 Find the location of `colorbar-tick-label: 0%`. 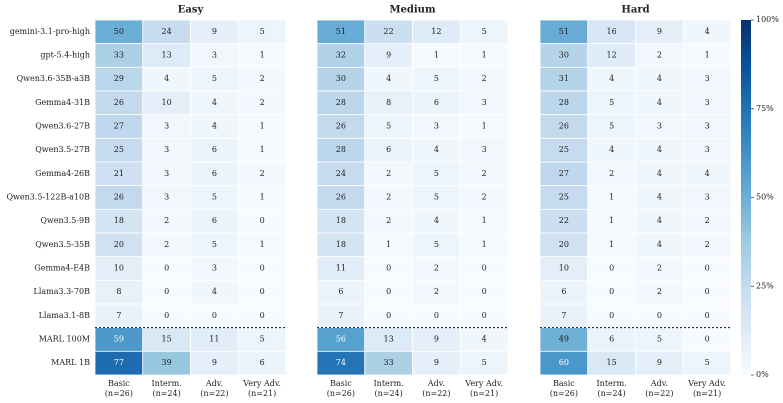

colorbar-tick-label: 0% is located at coordinates (762, 374).